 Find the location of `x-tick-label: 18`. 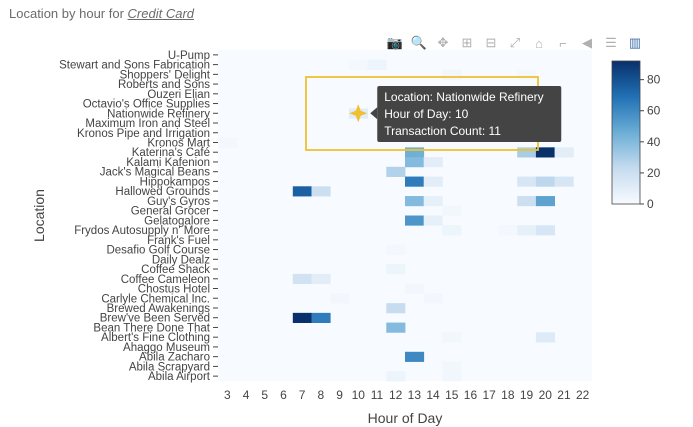

x-tick-label: 18 is located at coordinates (508, 395).